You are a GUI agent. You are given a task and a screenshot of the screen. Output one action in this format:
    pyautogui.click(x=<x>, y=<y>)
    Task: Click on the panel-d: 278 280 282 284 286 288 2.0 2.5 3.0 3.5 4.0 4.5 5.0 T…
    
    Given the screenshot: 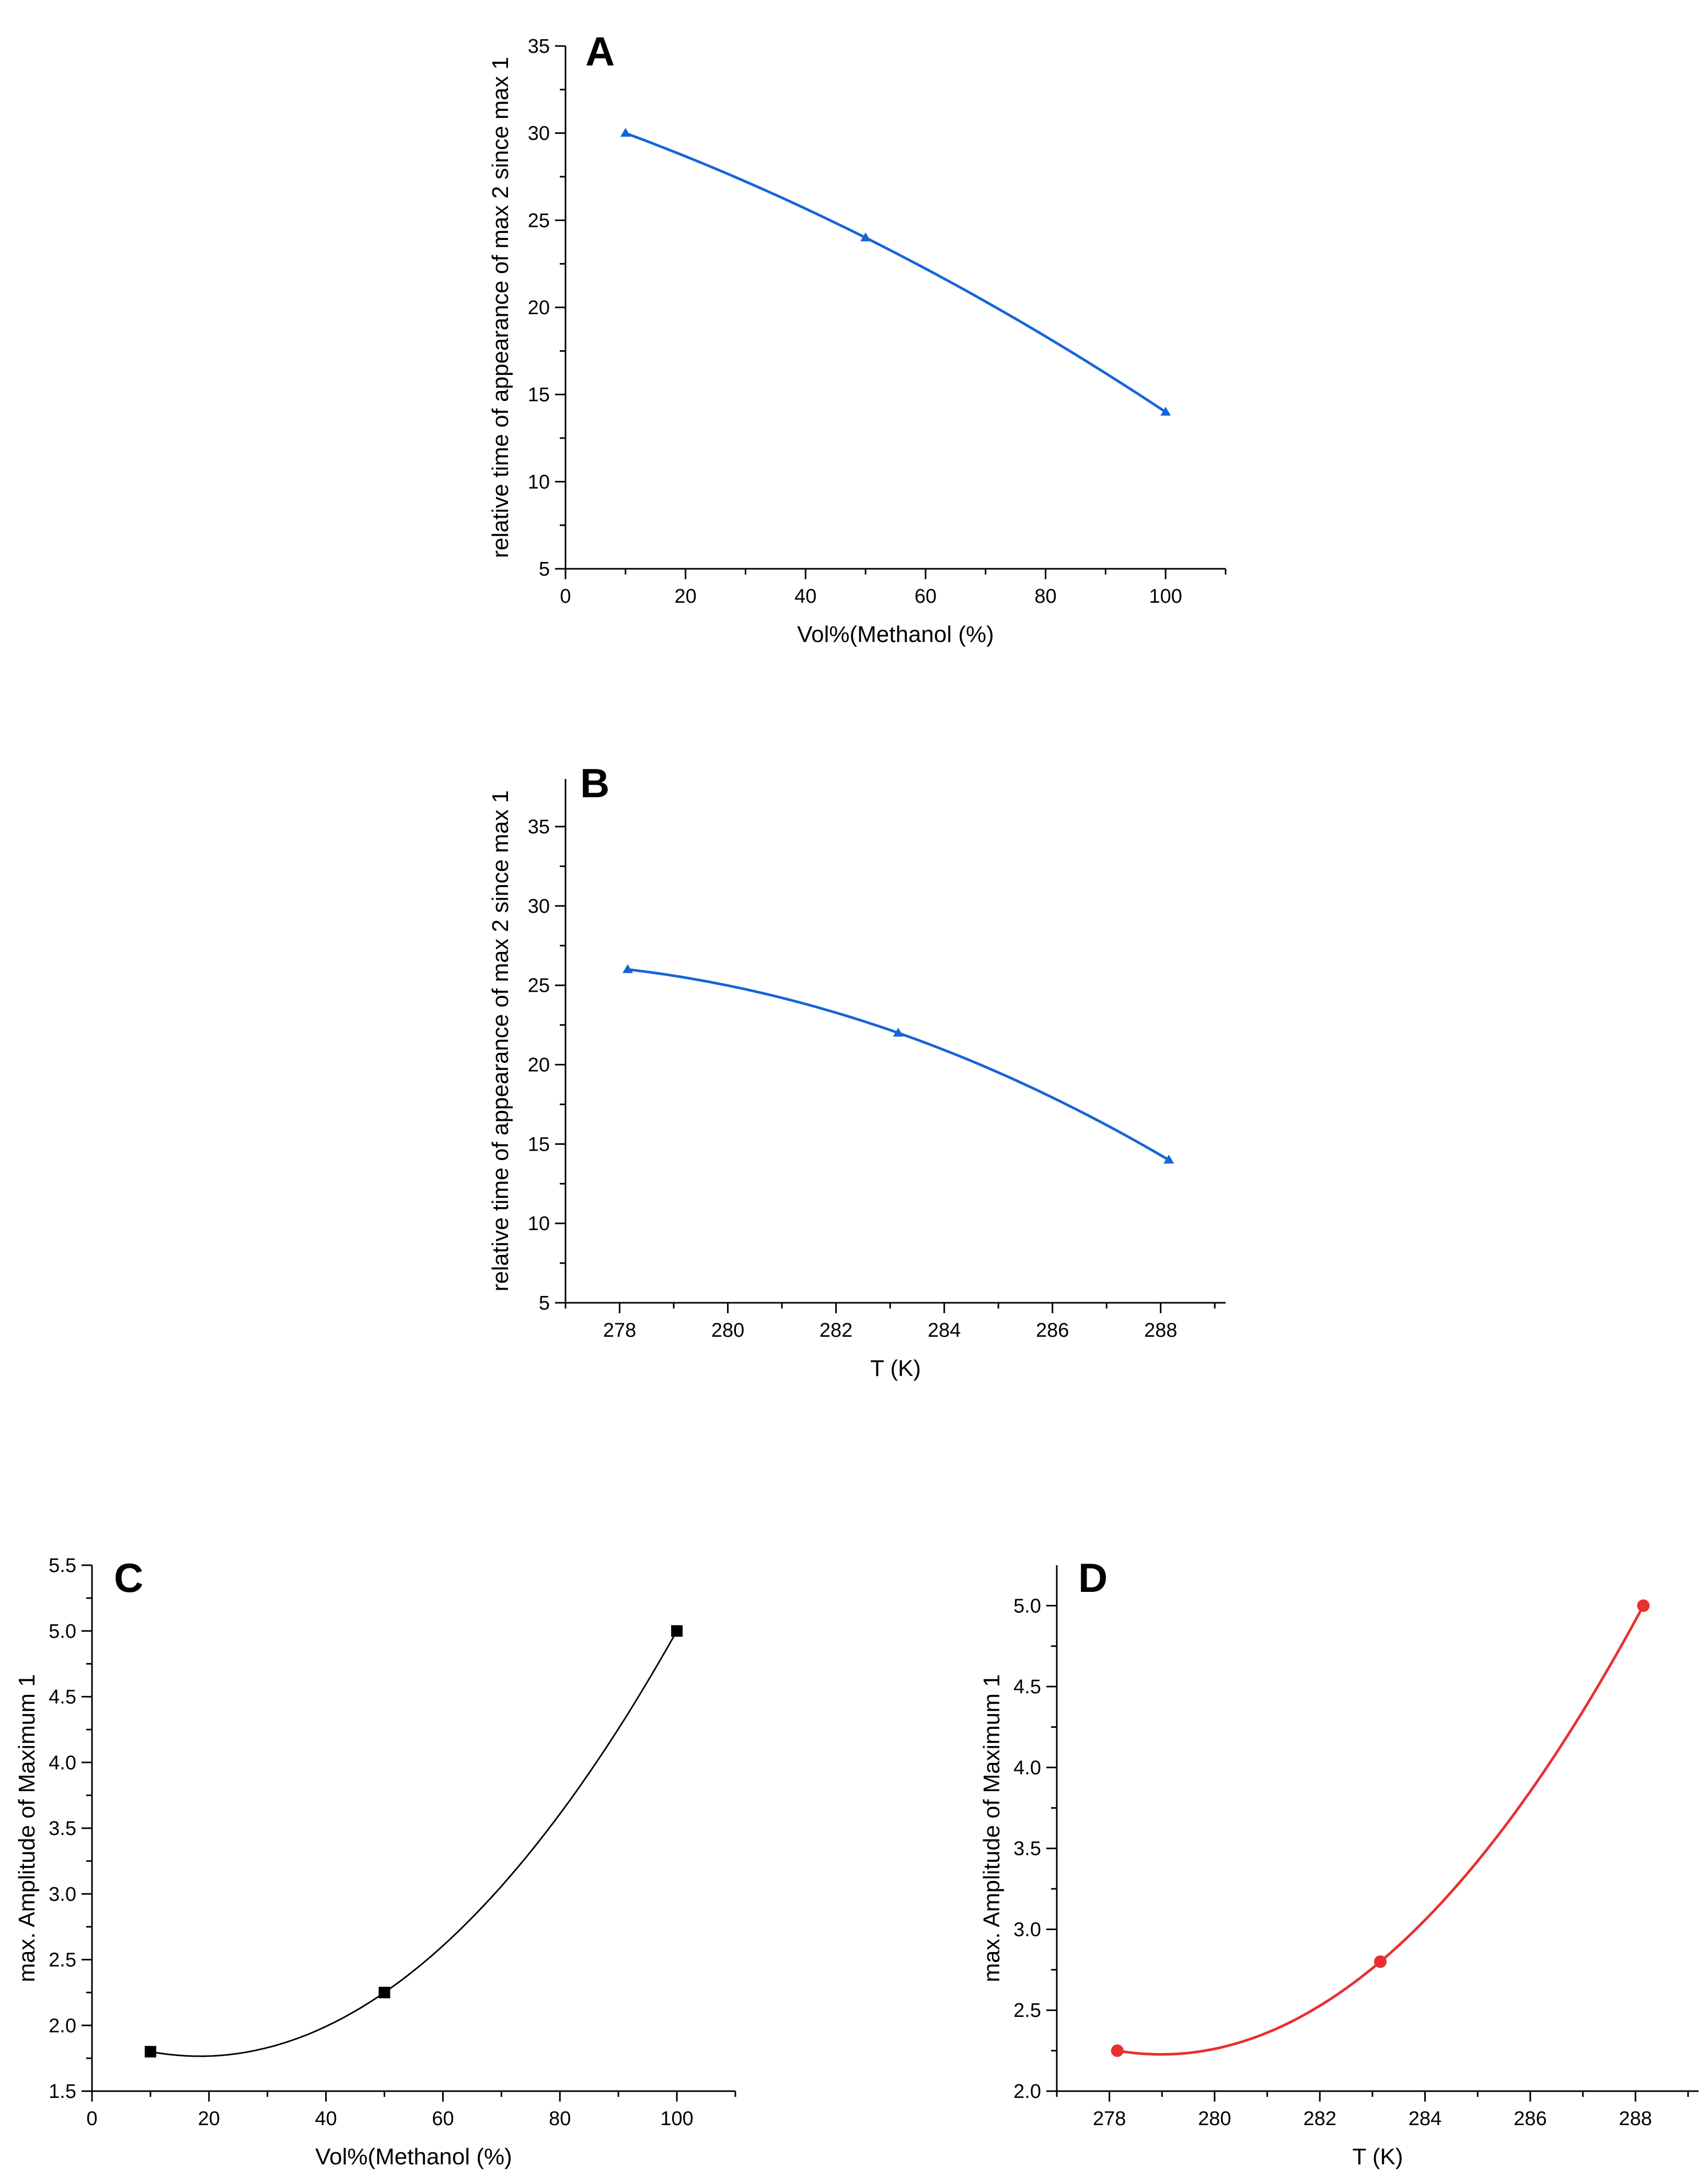 What is the action you would take?
    pyautogui.click(x=1339, y=1862)
    